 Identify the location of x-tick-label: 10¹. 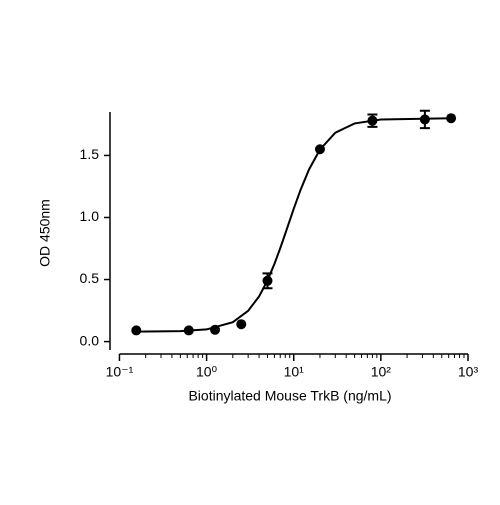
(294, 372).